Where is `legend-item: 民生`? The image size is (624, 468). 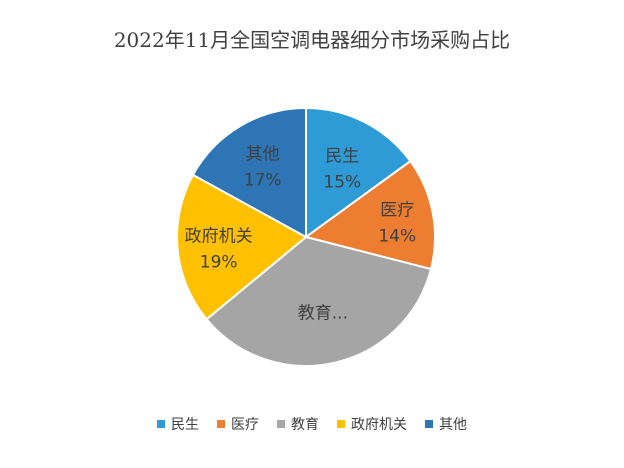 legend-item: 民生 is located at coordinates (178, 424).